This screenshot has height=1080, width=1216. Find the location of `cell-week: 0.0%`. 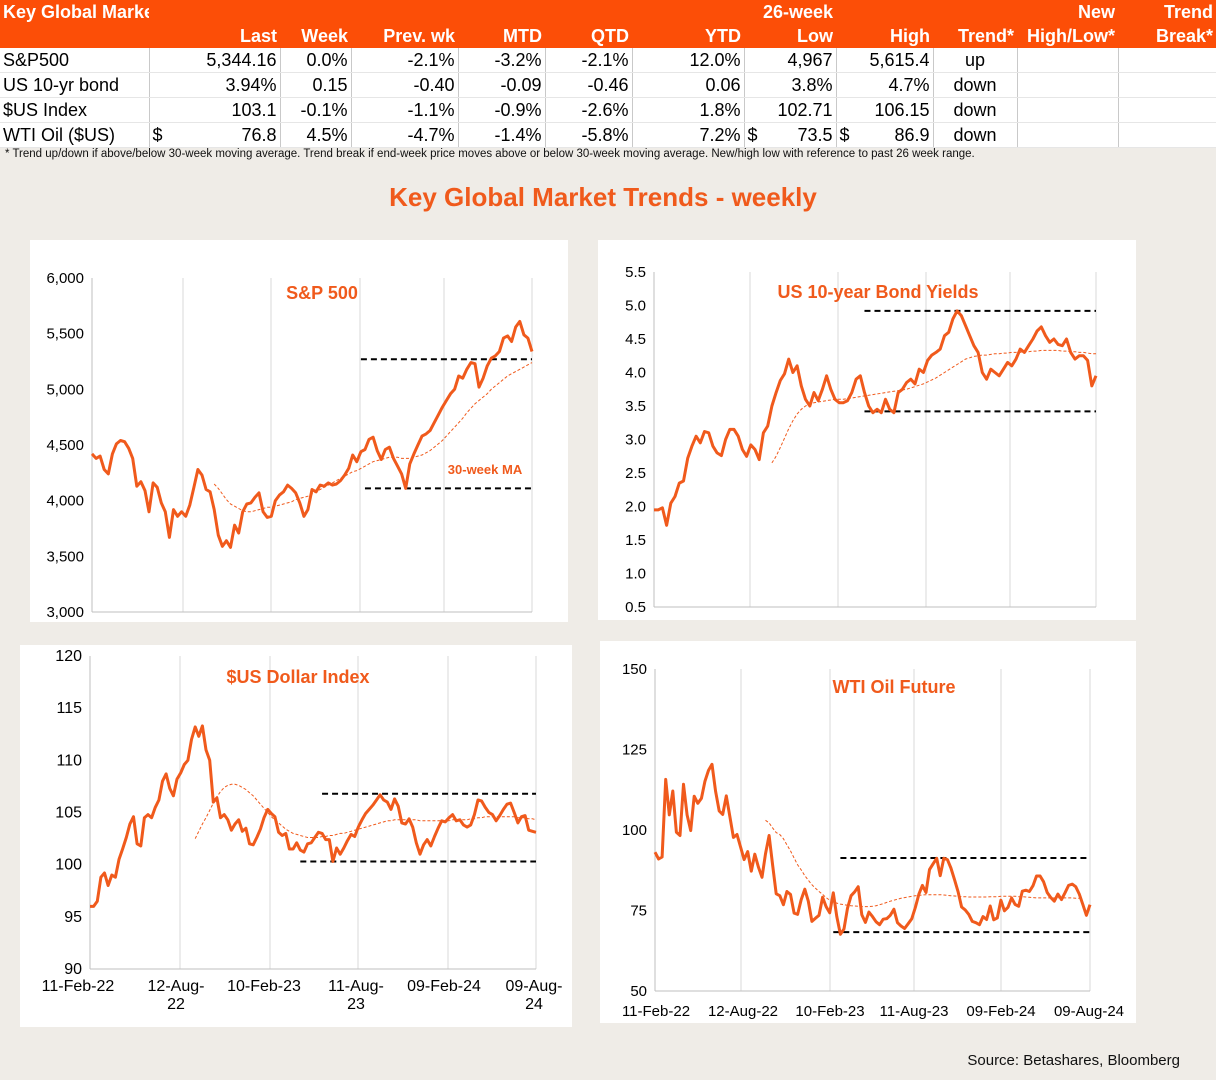

cell-week: 0.0% is located at coordinates (316, 60).